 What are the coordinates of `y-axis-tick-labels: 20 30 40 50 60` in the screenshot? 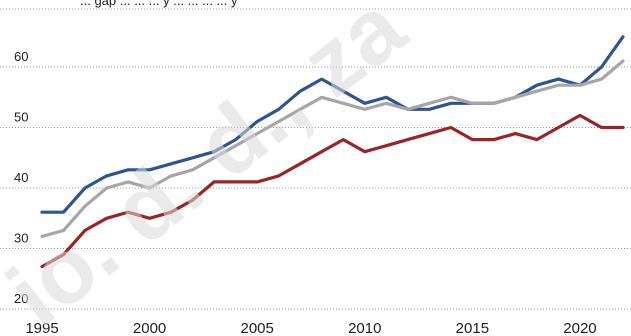 It's located at (21, 177).